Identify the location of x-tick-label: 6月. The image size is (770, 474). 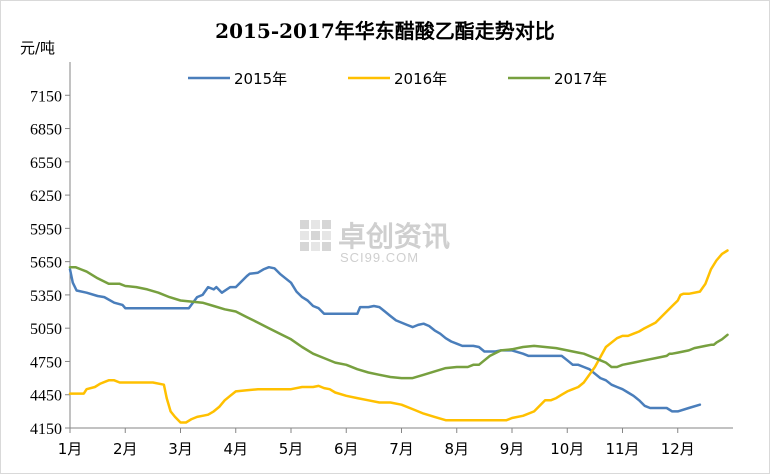
(346, 449).